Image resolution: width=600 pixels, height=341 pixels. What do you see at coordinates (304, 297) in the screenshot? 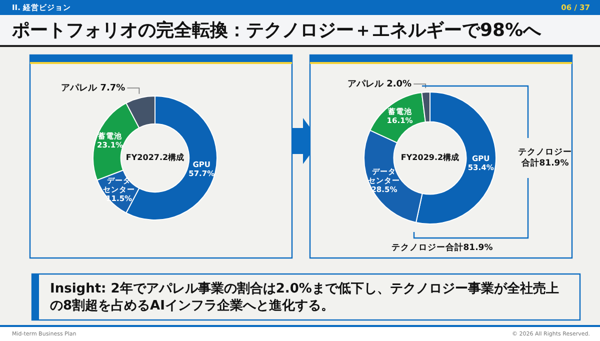
I see `text: Insight: 2年でアパレル事業の割合は2.0%まで低下し、テクノロジー事業が全社売上の8割超を占めるAIインフラ企業へと進化する。` at bounding box center [304, 297].